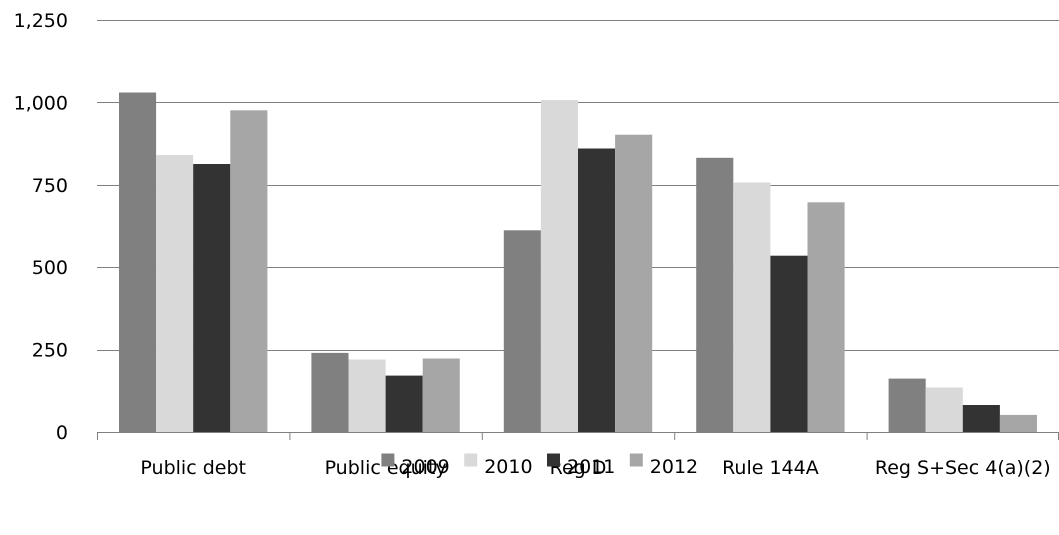 Image resolution: width=1059 pixels, height=535 pixels. I want to click on bar-2012-rule-144a, so click(826, 317).